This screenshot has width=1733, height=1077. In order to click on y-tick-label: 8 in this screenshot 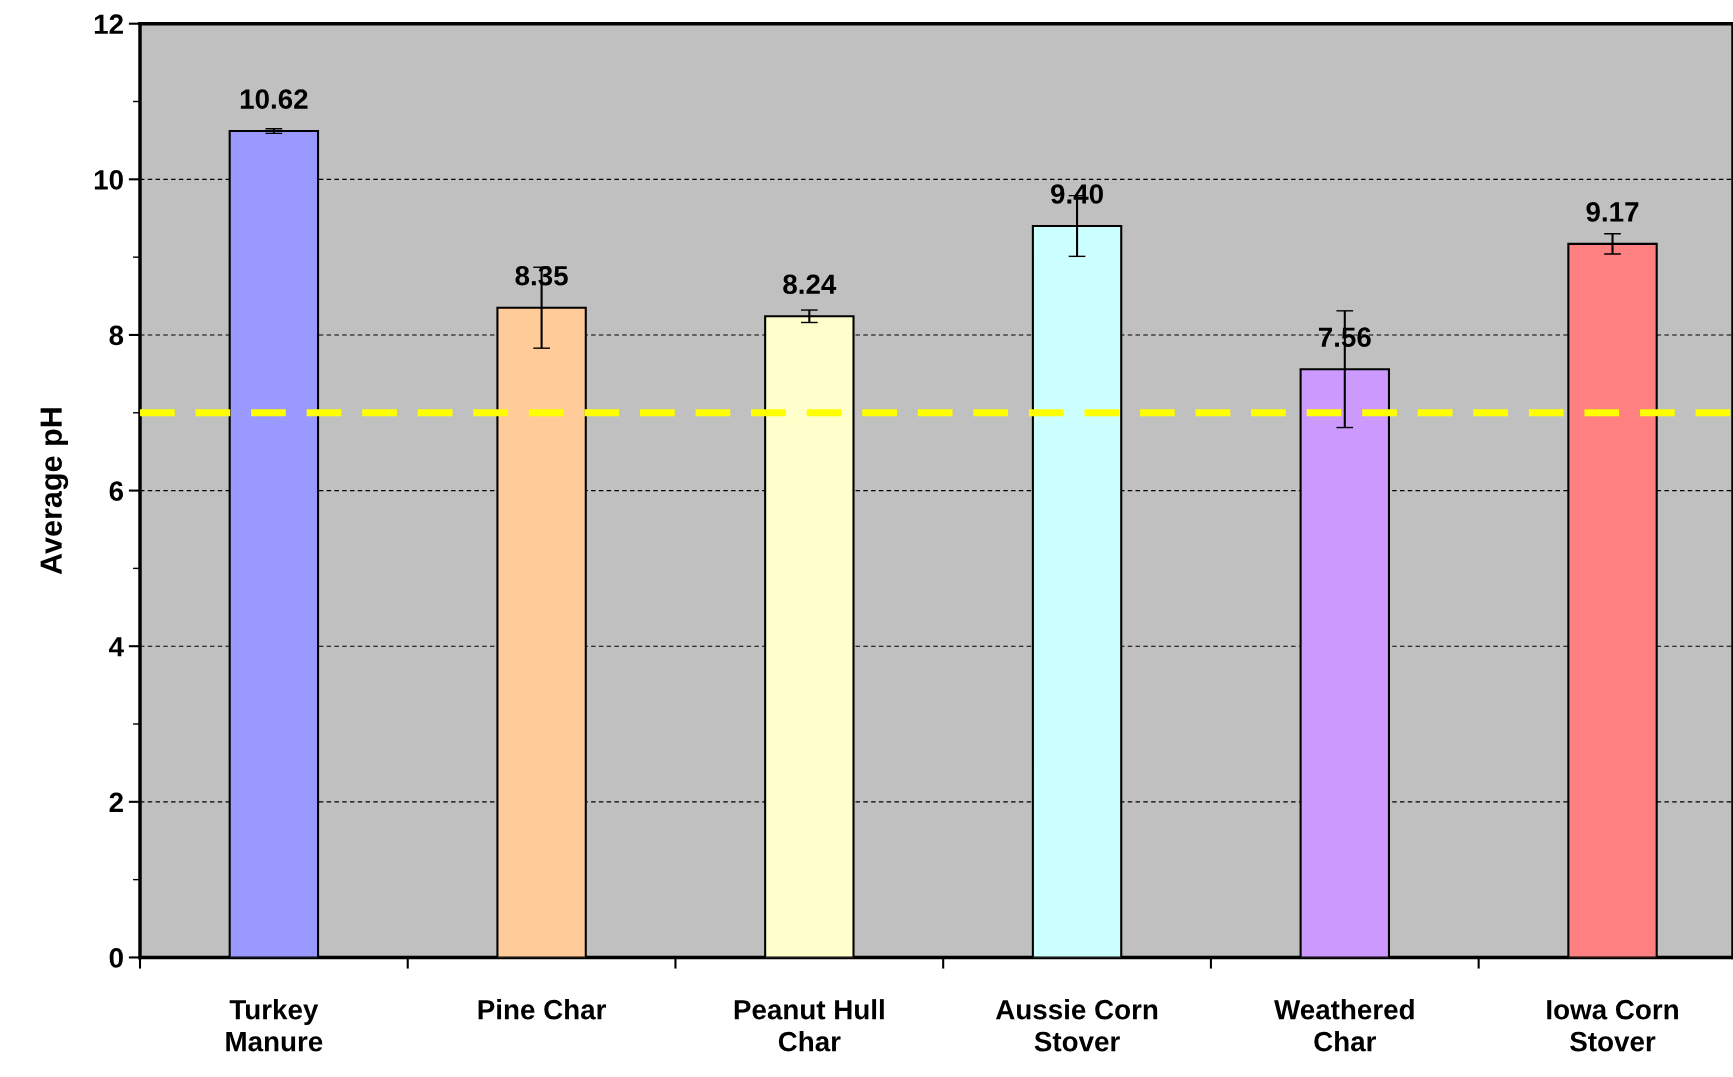, I will do `click(116, 335)`.